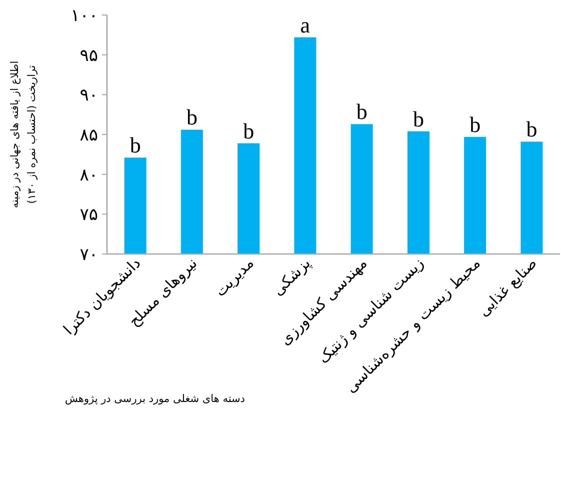  I want to click on y-axis-title: اطلاع از یافته های جهانی در زمینه تراریخت (احتساب نمره از ۱۳۰), so click(23, 134).